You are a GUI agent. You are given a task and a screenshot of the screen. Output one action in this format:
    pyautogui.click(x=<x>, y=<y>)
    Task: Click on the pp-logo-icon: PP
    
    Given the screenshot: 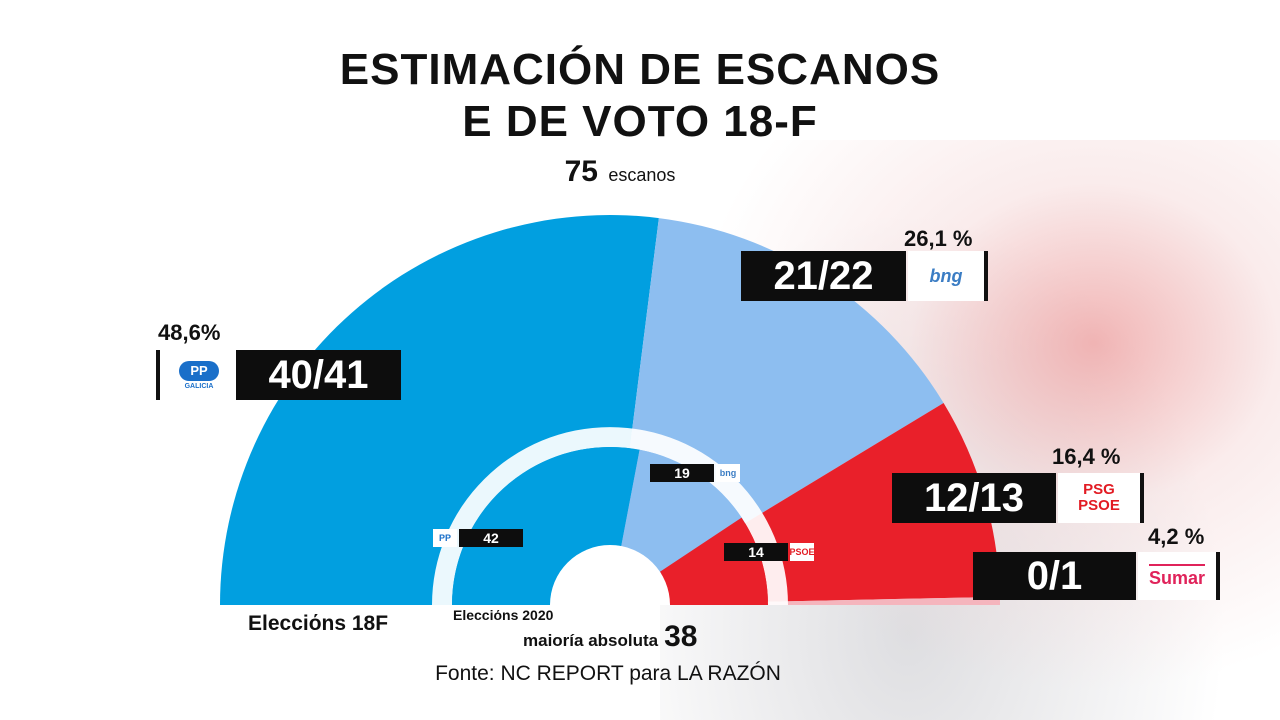 What is the action you would take?
    pyautogui.click(x=199, y=370)
    